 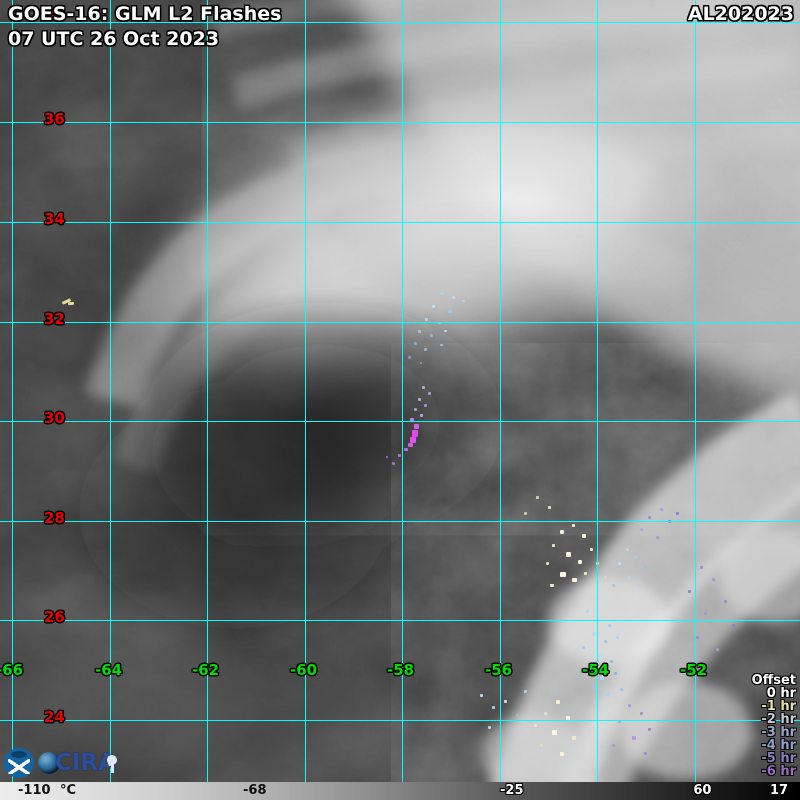 I want to click on colorbar-unit-label: °C, so click(x=68, y=790).